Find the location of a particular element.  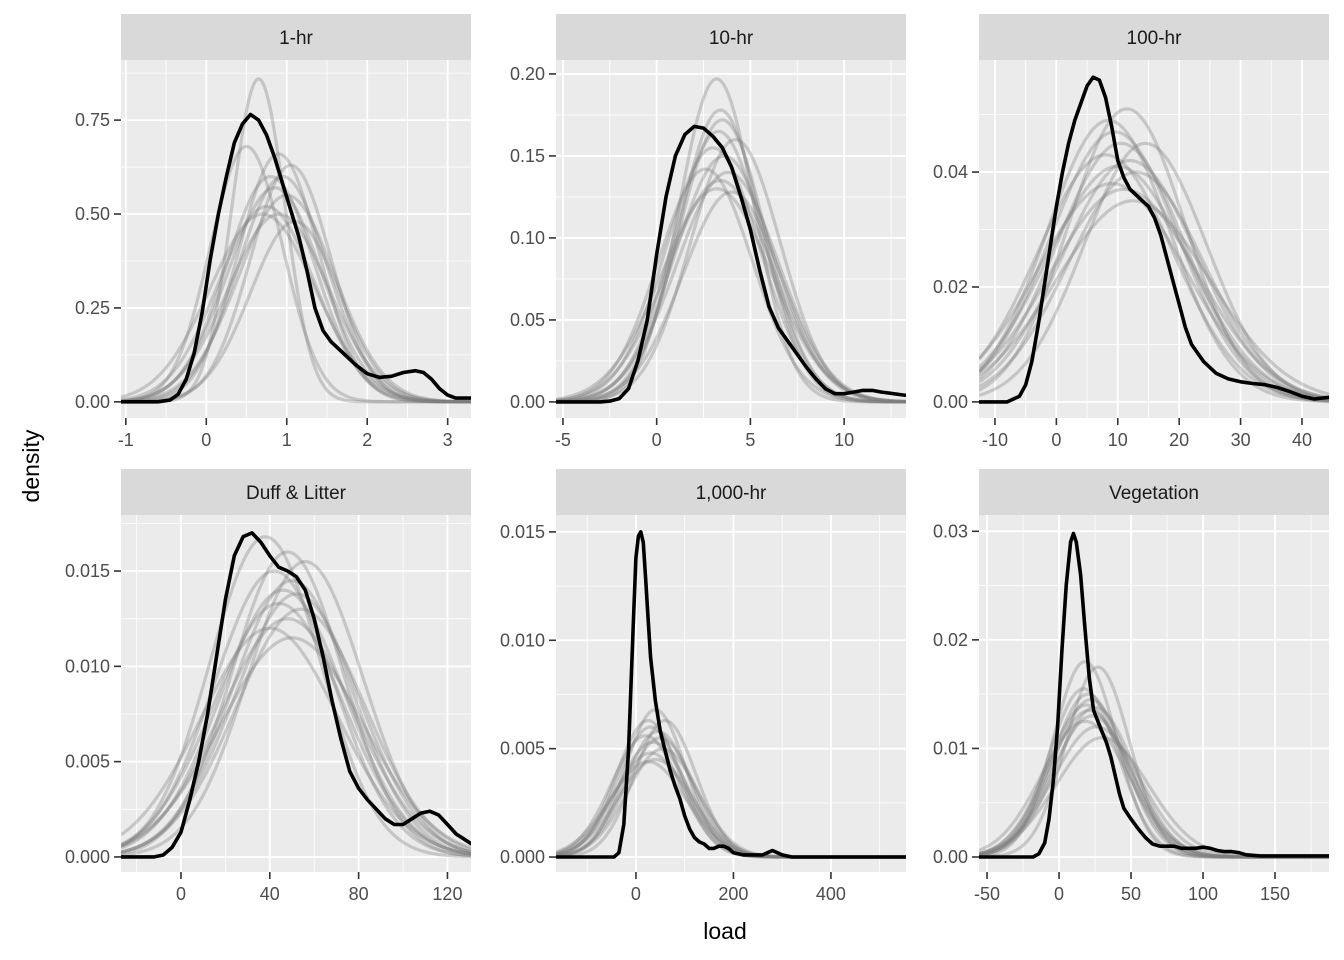

facet-panel: 100-hr -10 0 10 20 30 40 0.00 0.02 0.04 is located at coordinates (1131, 232).